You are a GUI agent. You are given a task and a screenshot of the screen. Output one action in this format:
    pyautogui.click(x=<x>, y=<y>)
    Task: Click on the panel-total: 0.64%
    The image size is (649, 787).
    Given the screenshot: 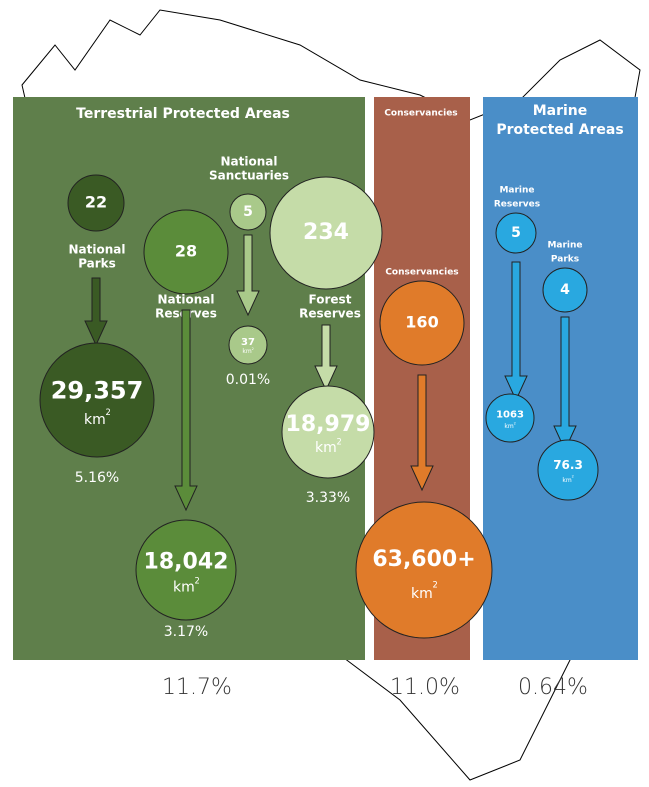 What is the action you would take?
    pyautogui.click(x=553, y=687)
    